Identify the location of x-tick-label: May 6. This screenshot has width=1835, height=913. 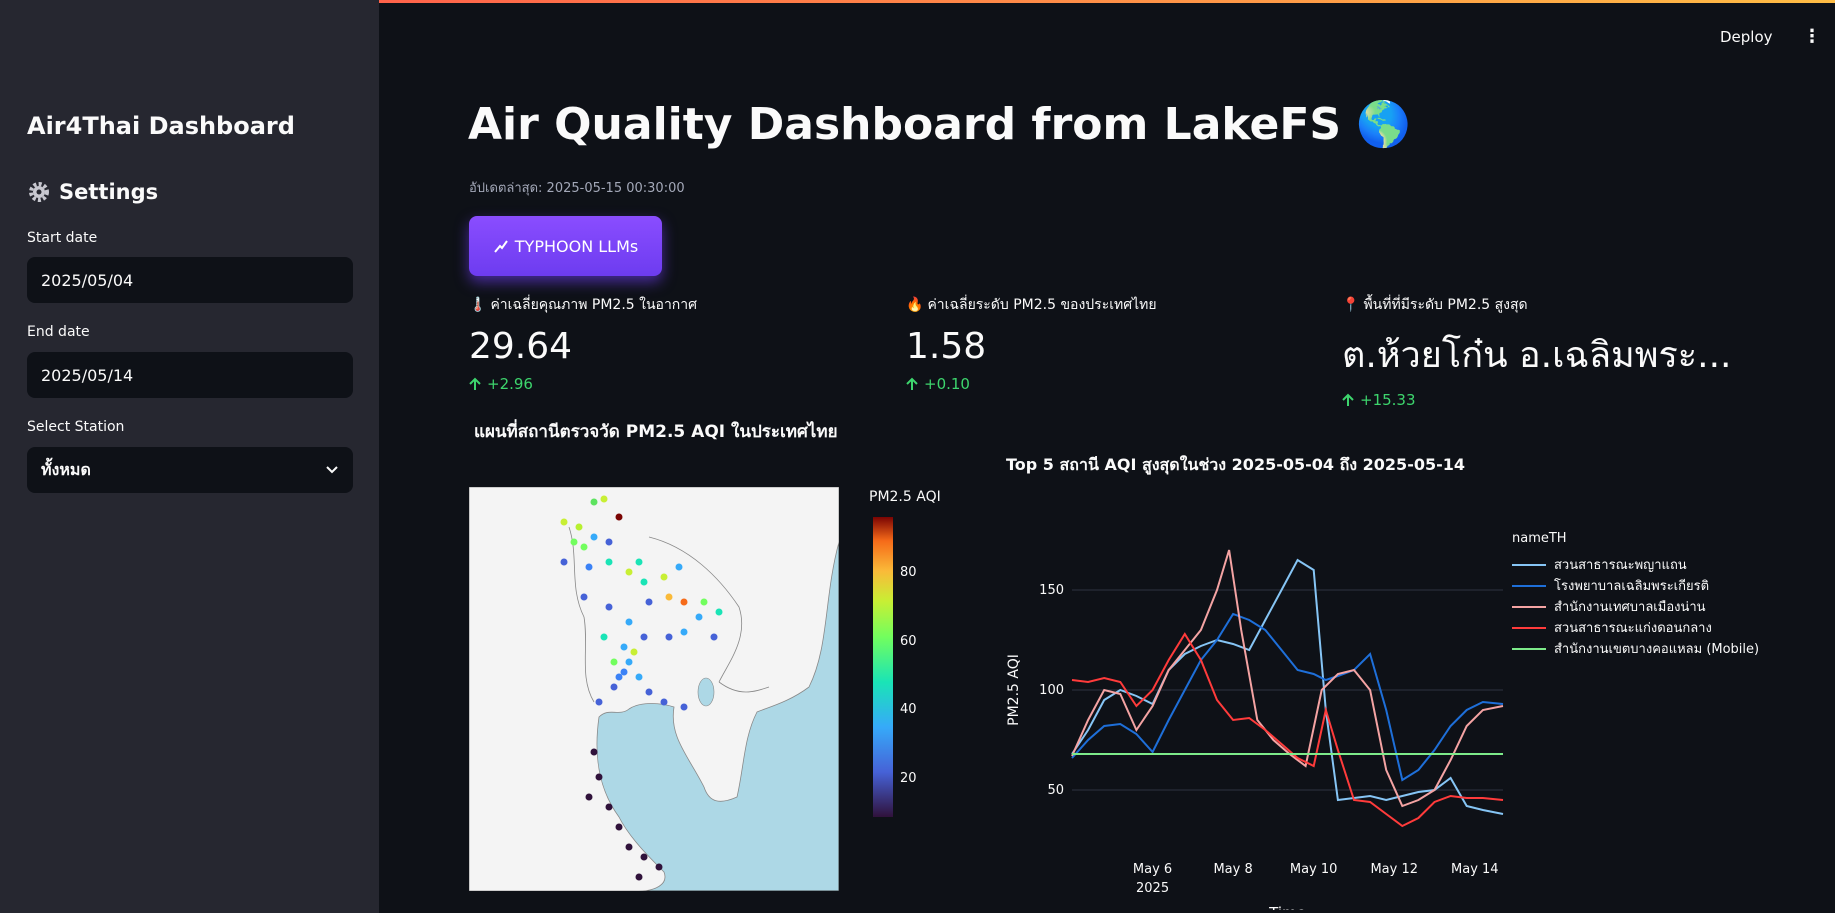
(1152, 869).